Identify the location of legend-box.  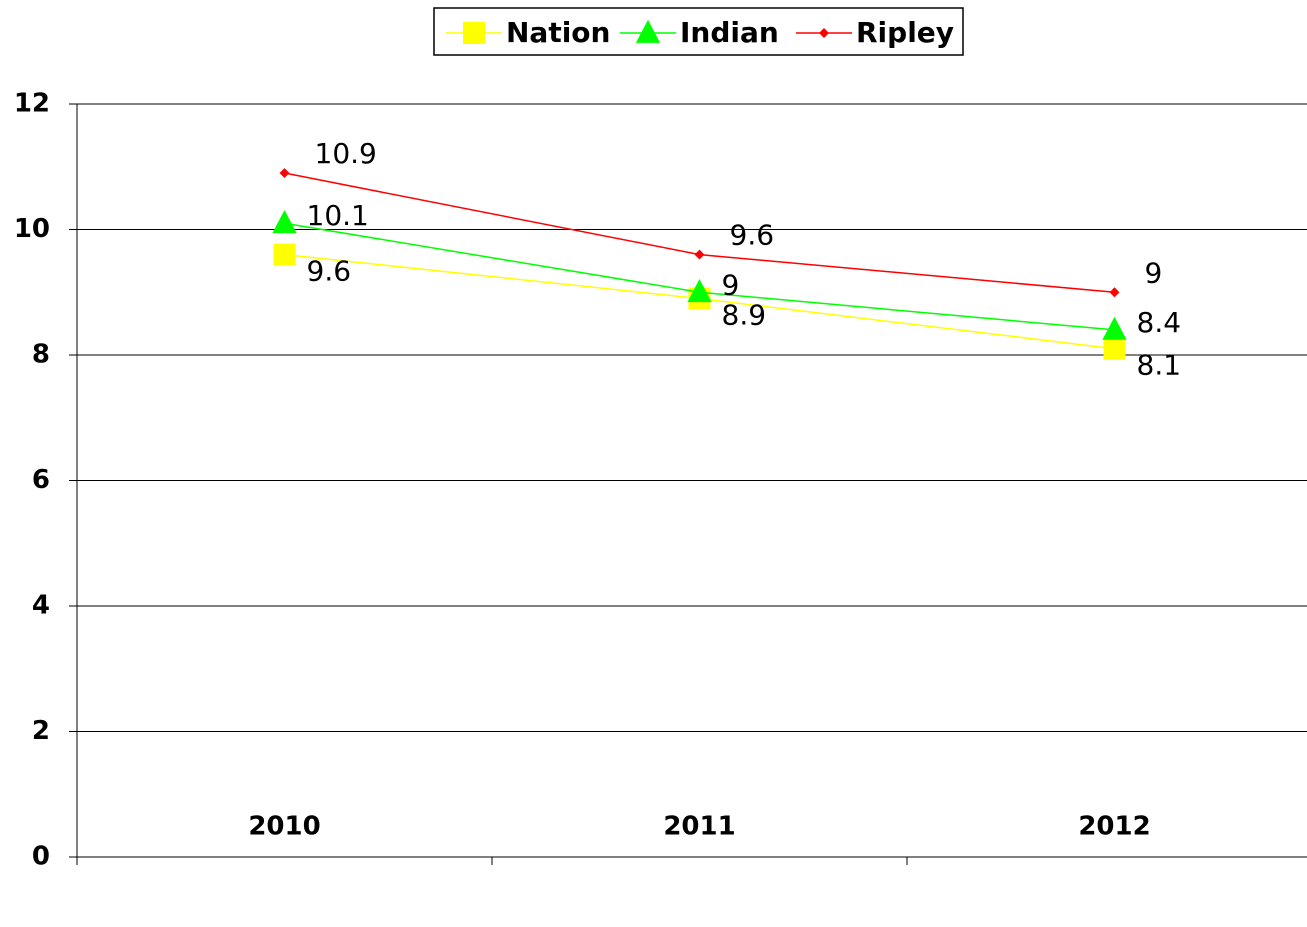
(698, 31).